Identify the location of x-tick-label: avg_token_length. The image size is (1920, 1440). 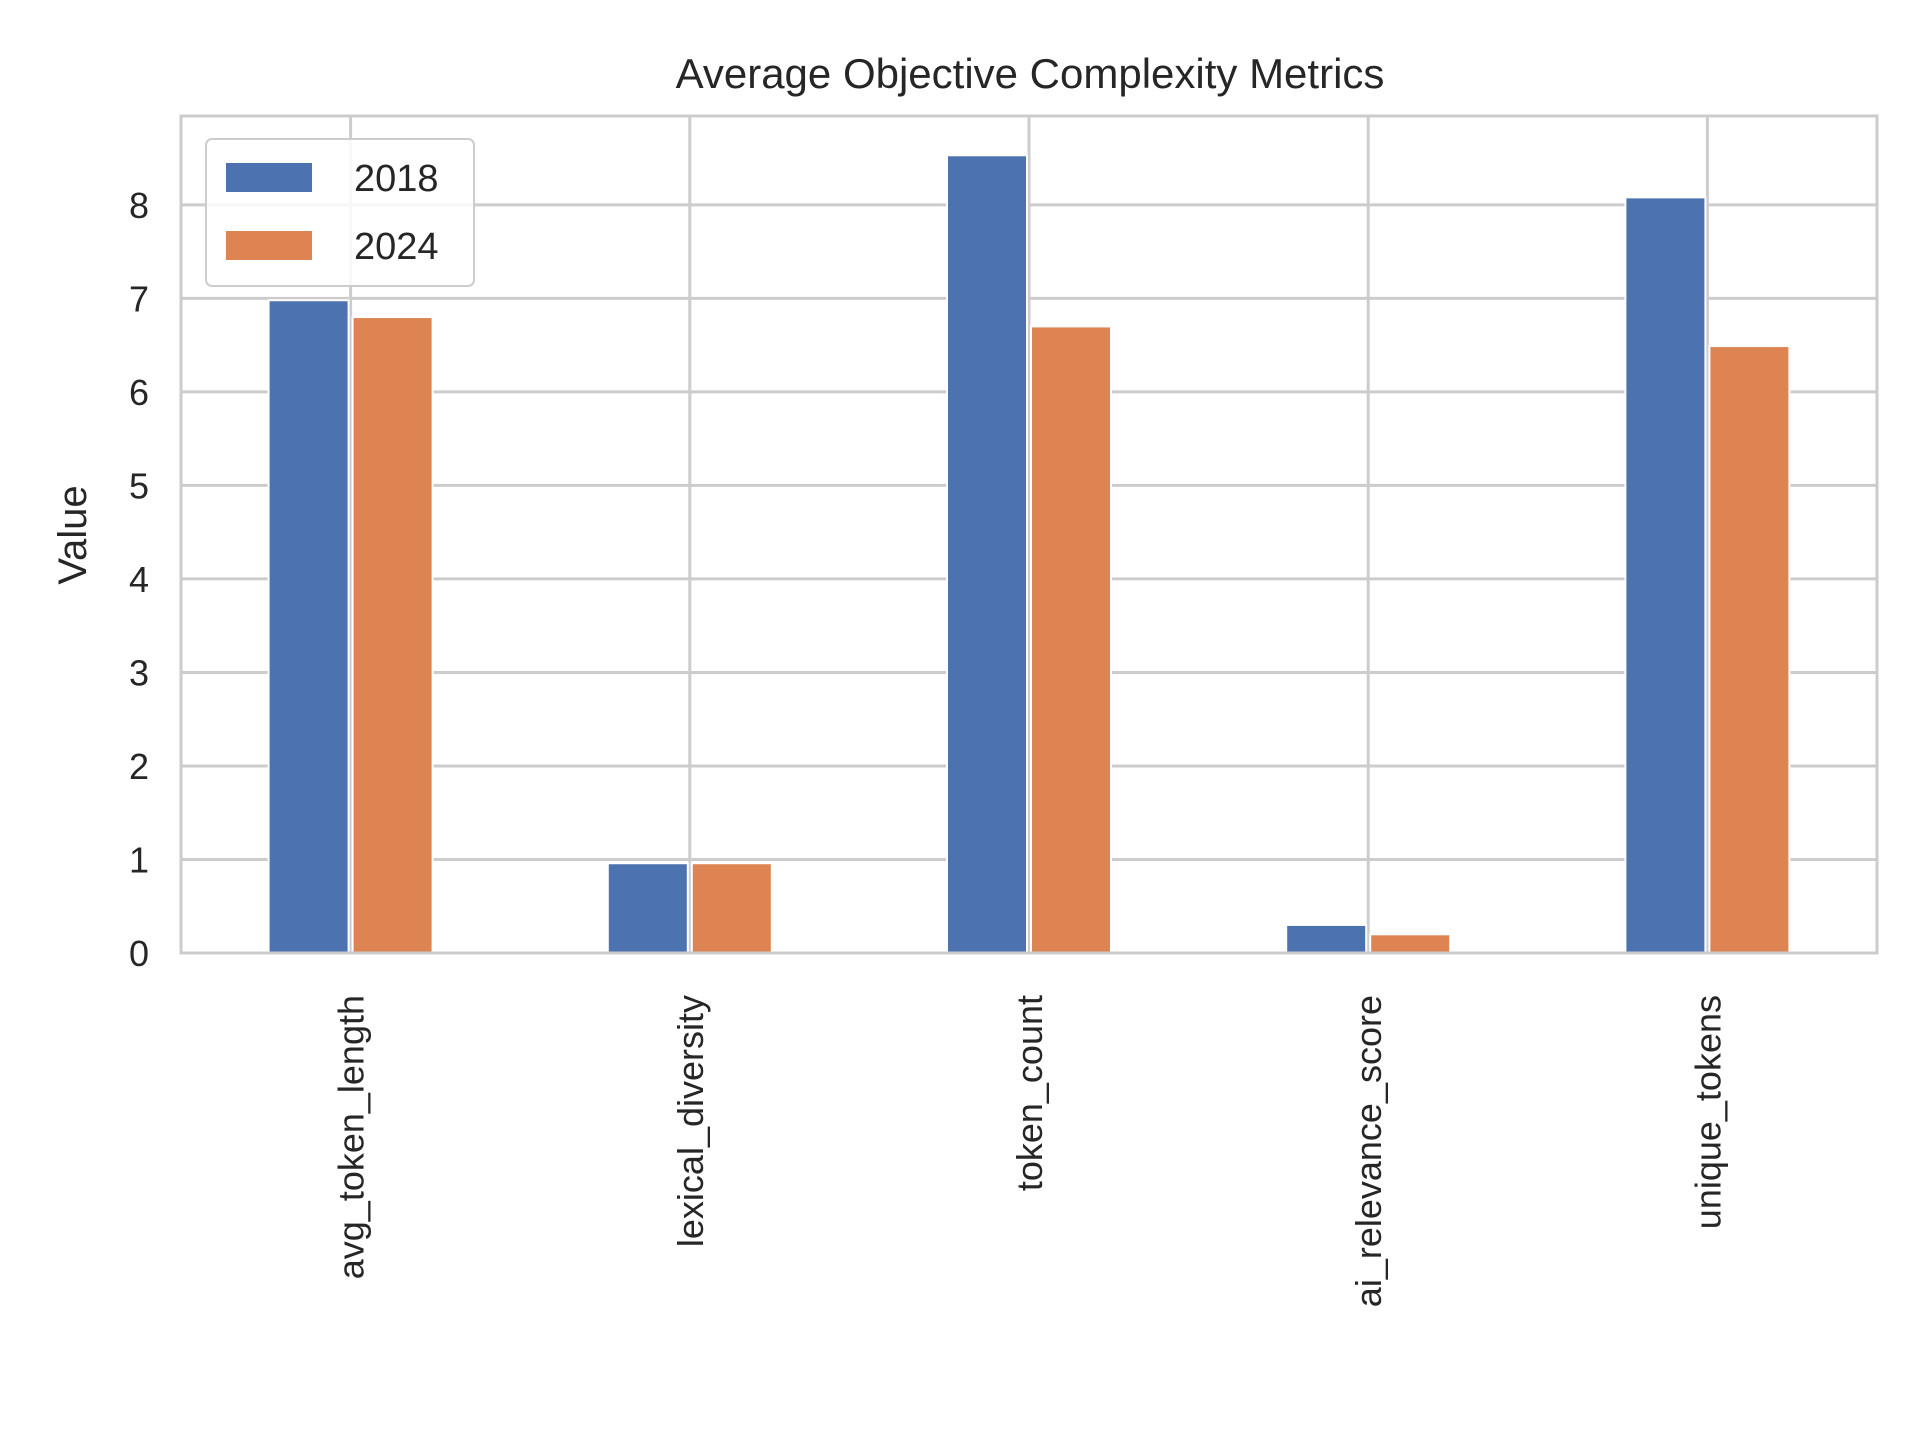
(351, 1137).